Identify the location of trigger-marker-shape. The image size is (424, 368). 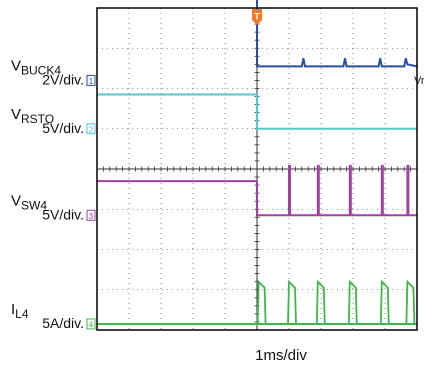
(257, 17).